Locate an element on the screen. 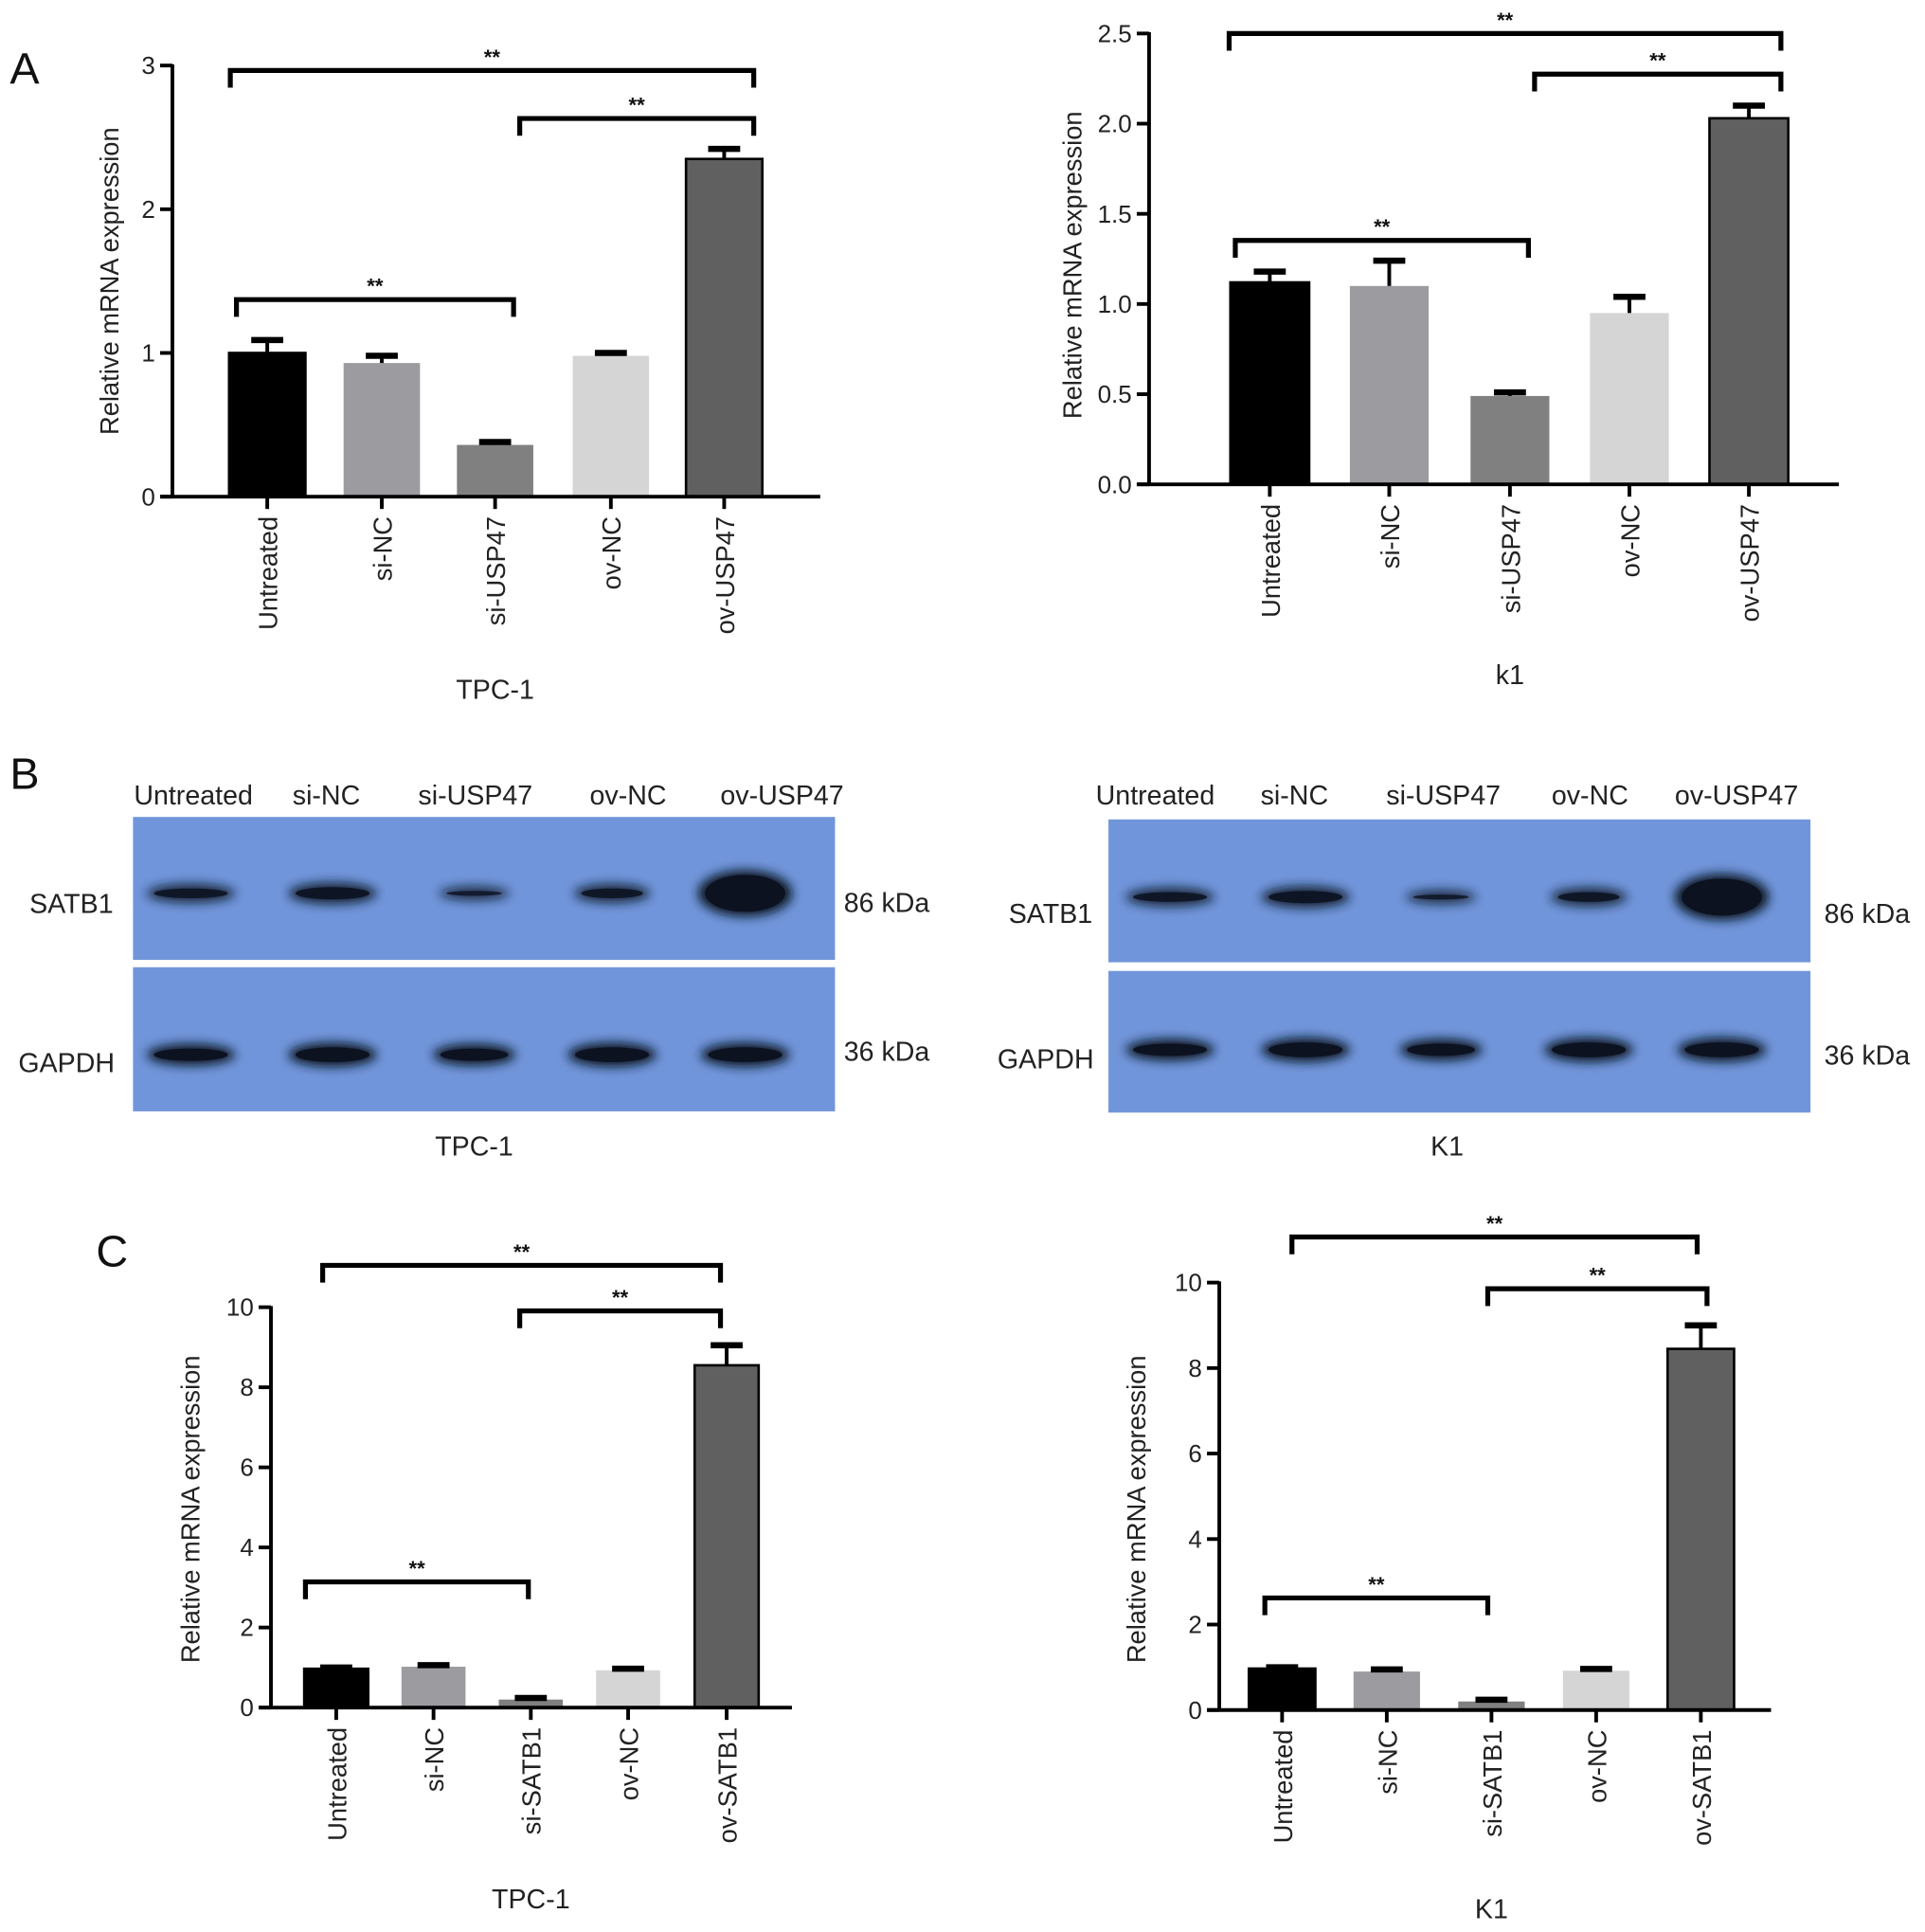 This screenshot has height=1932, width=1925. x-tick-label: ov-USP47 is located at coordinates (1749, 563).